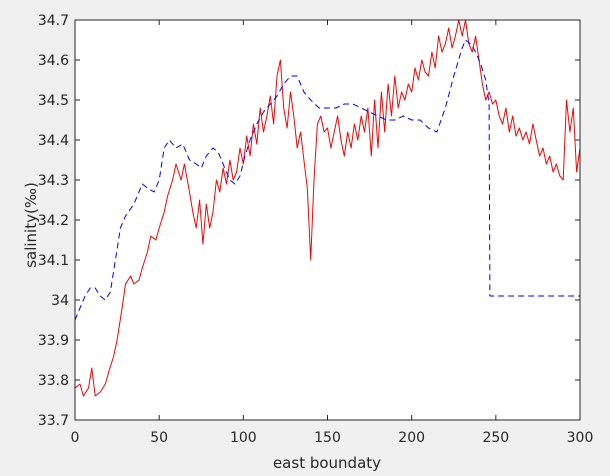 This screenshot has width=610, height=476. Describe the element at coordinates (53, 21) in the screenshot. I see `y-tick-label: 34.7` at that location.